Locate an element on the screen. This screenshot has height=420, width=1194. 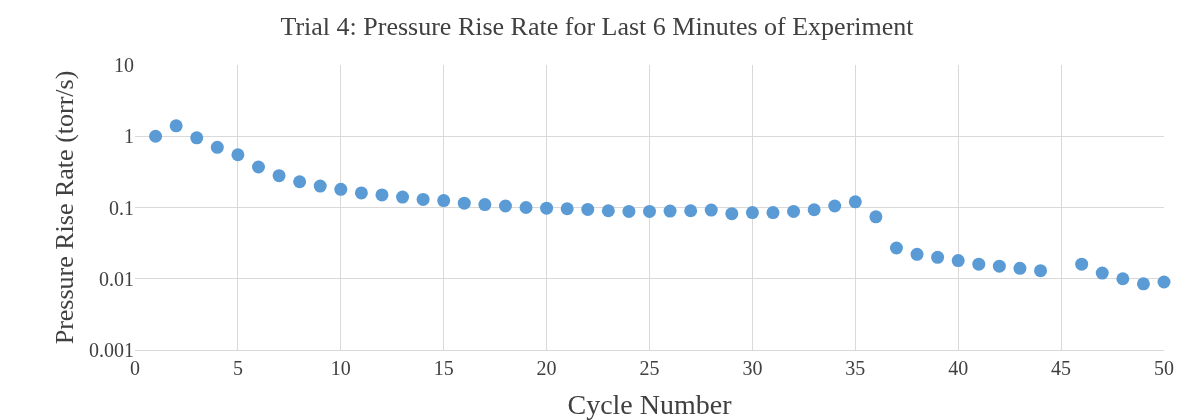
x-tick-label: 40 is located at coordinates (958, 368).